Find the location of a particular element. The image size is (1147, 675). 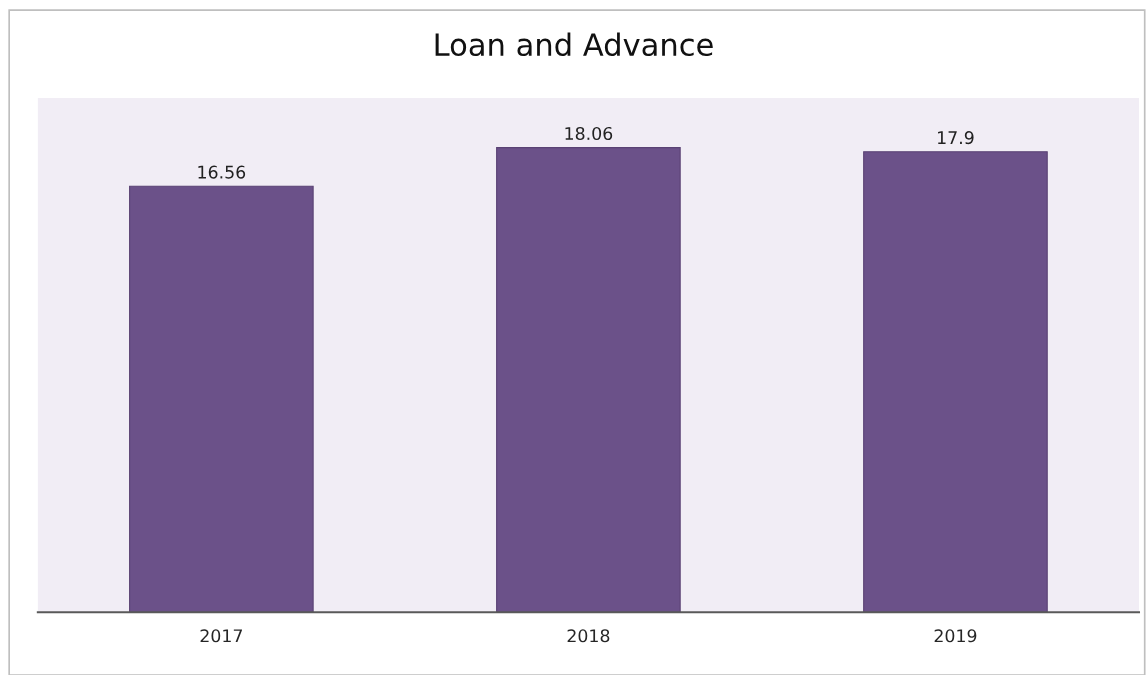

x-tick-label: 2017 is located at coordinates (221, 636).